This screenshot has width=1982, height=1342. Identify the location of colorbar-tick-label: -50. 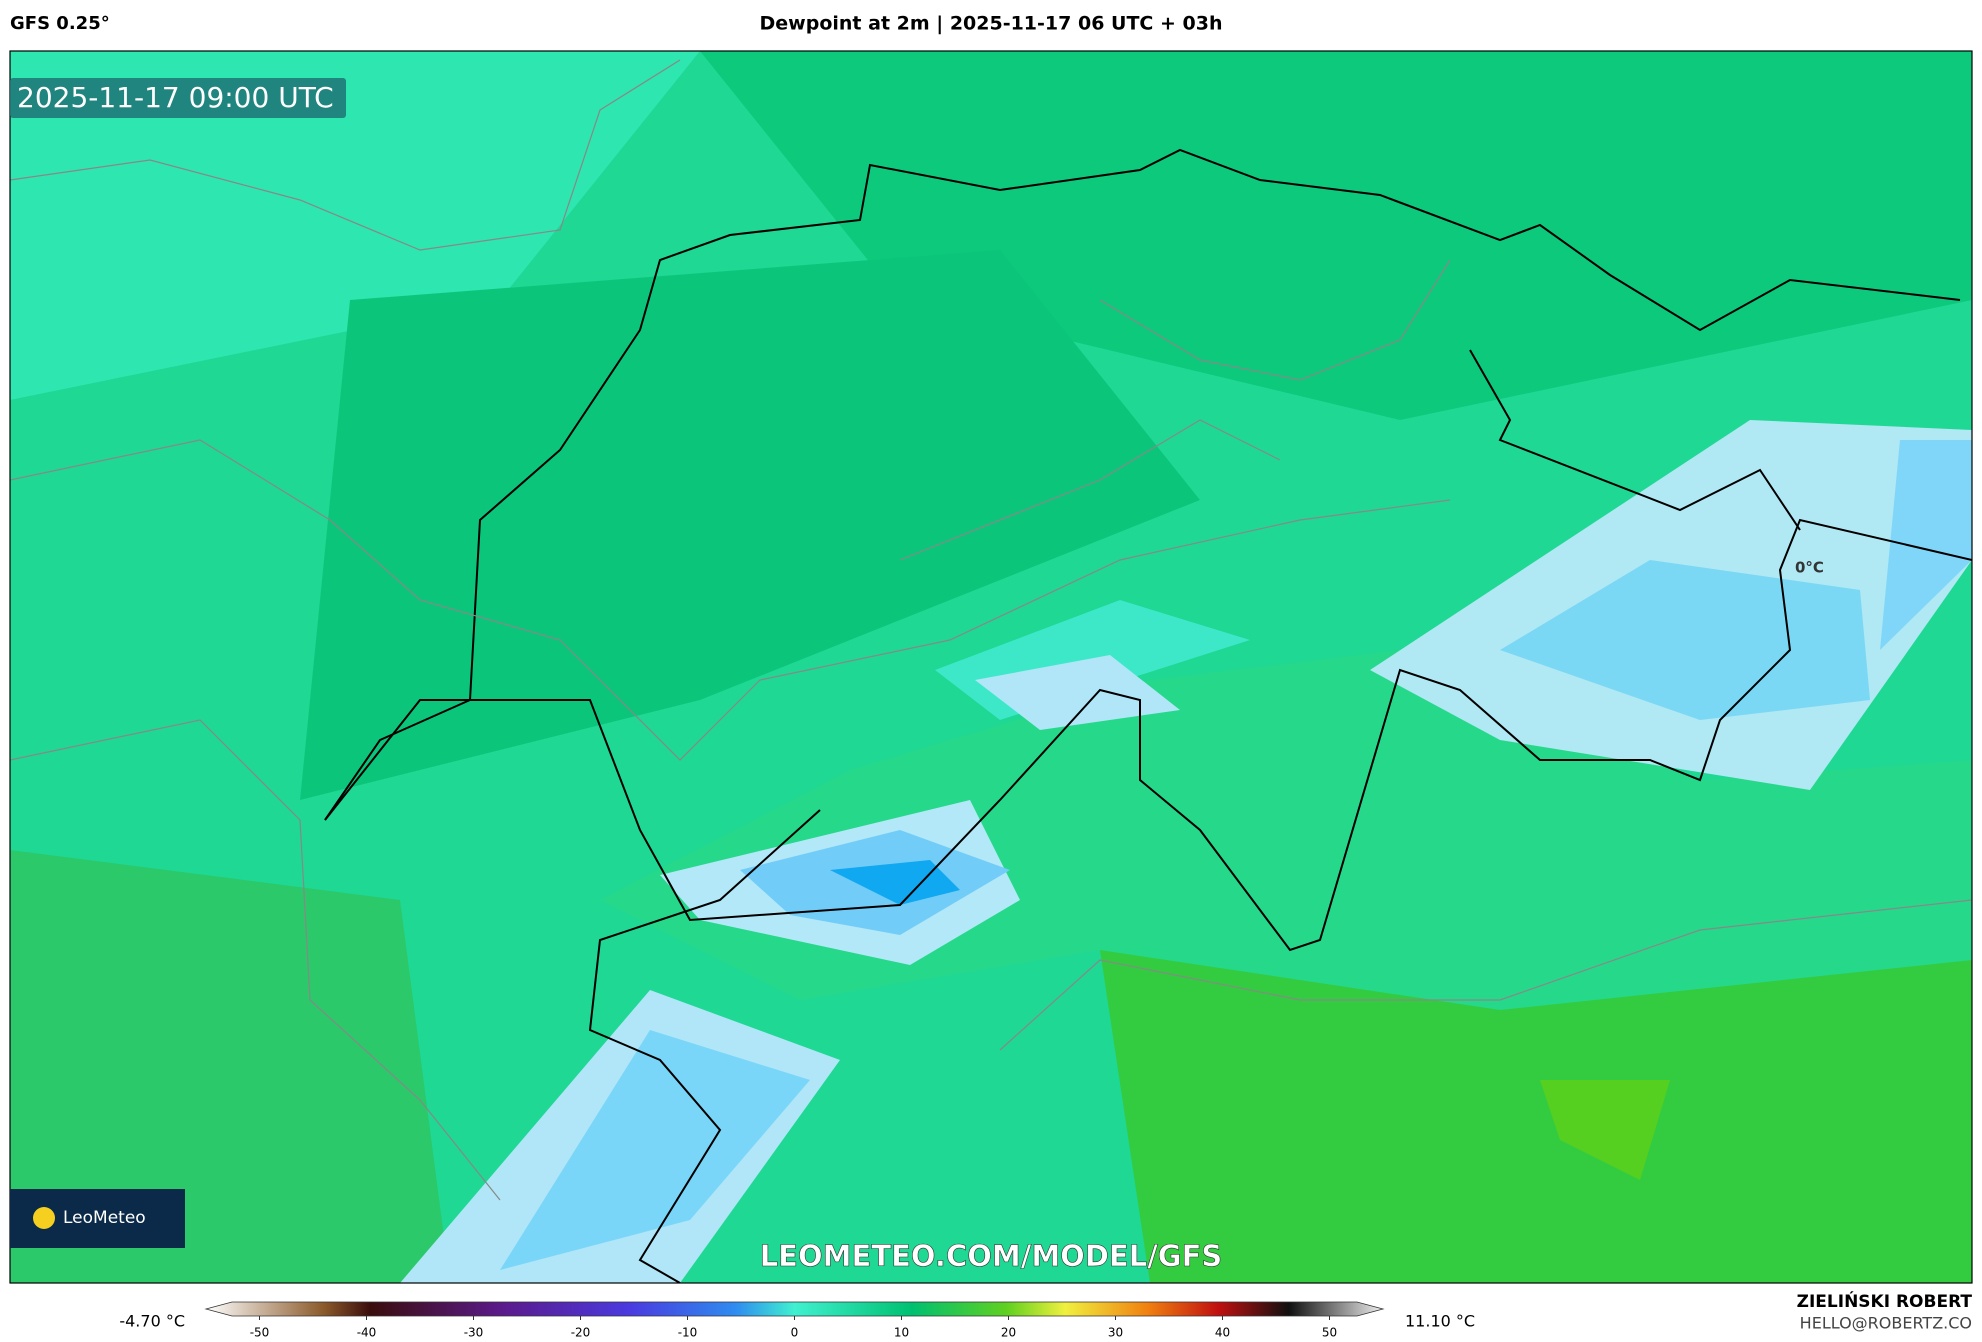
(260, 1332).